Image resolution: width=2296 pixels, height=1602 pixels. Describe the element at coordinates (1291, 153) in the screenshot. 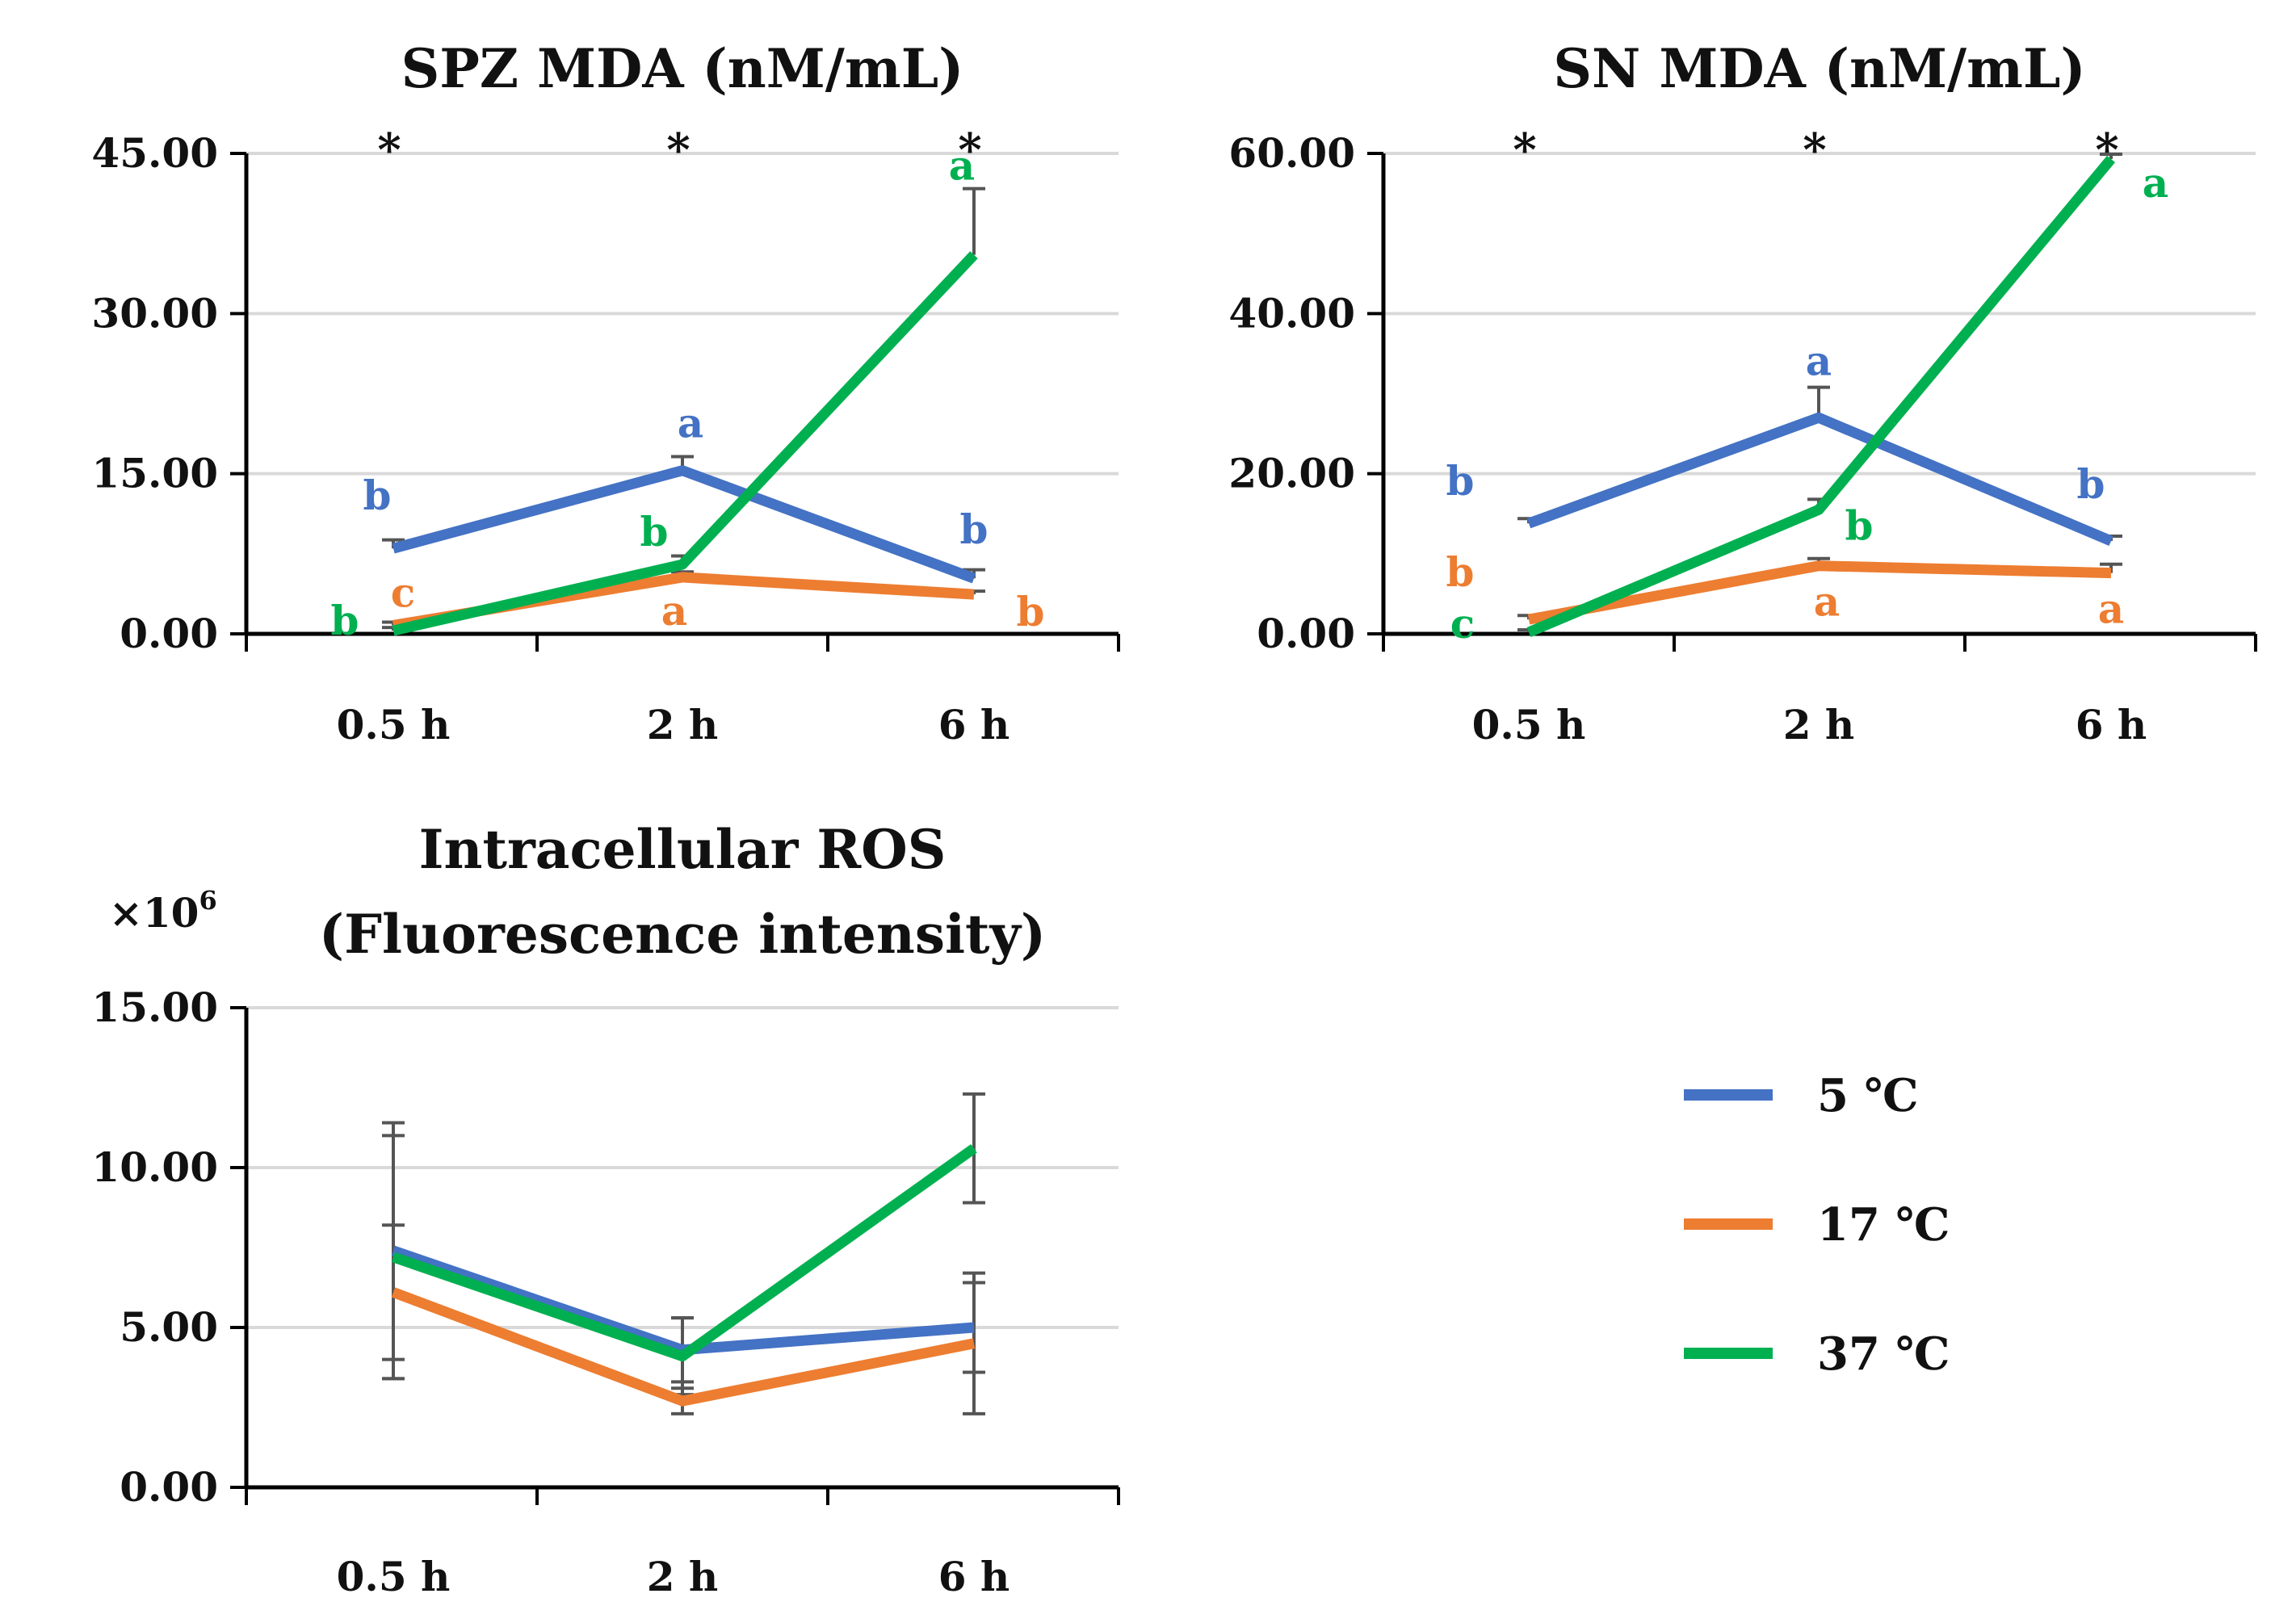

I see `y-tick-label: 60.00` at that location.